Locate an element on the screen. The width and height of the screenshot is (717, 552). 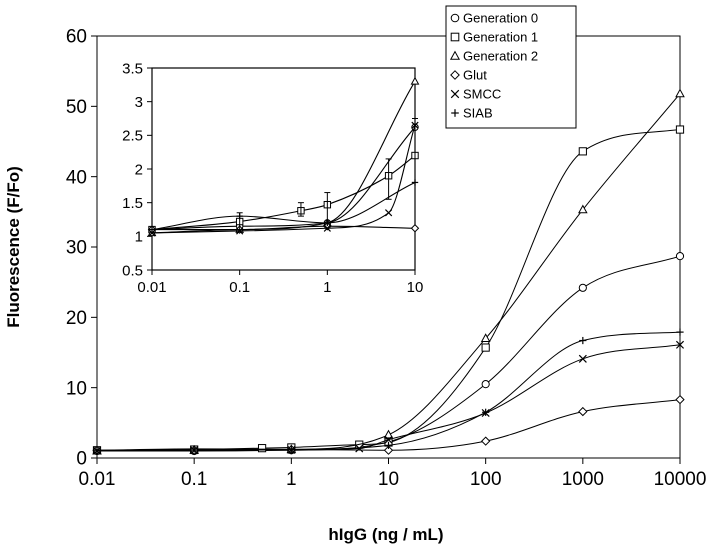
legend-label: Generation 2 is located at coordinates (500, 56).